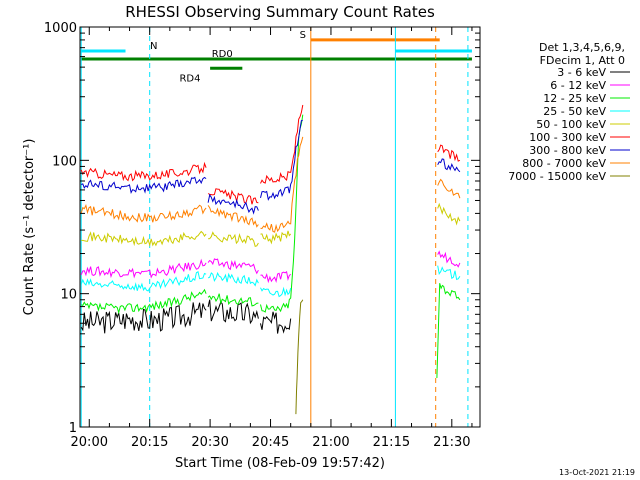  Describe the element at coordinates (574, 111) in the screenshot. I see `legend-label: 25 - 50 keV` at that location.